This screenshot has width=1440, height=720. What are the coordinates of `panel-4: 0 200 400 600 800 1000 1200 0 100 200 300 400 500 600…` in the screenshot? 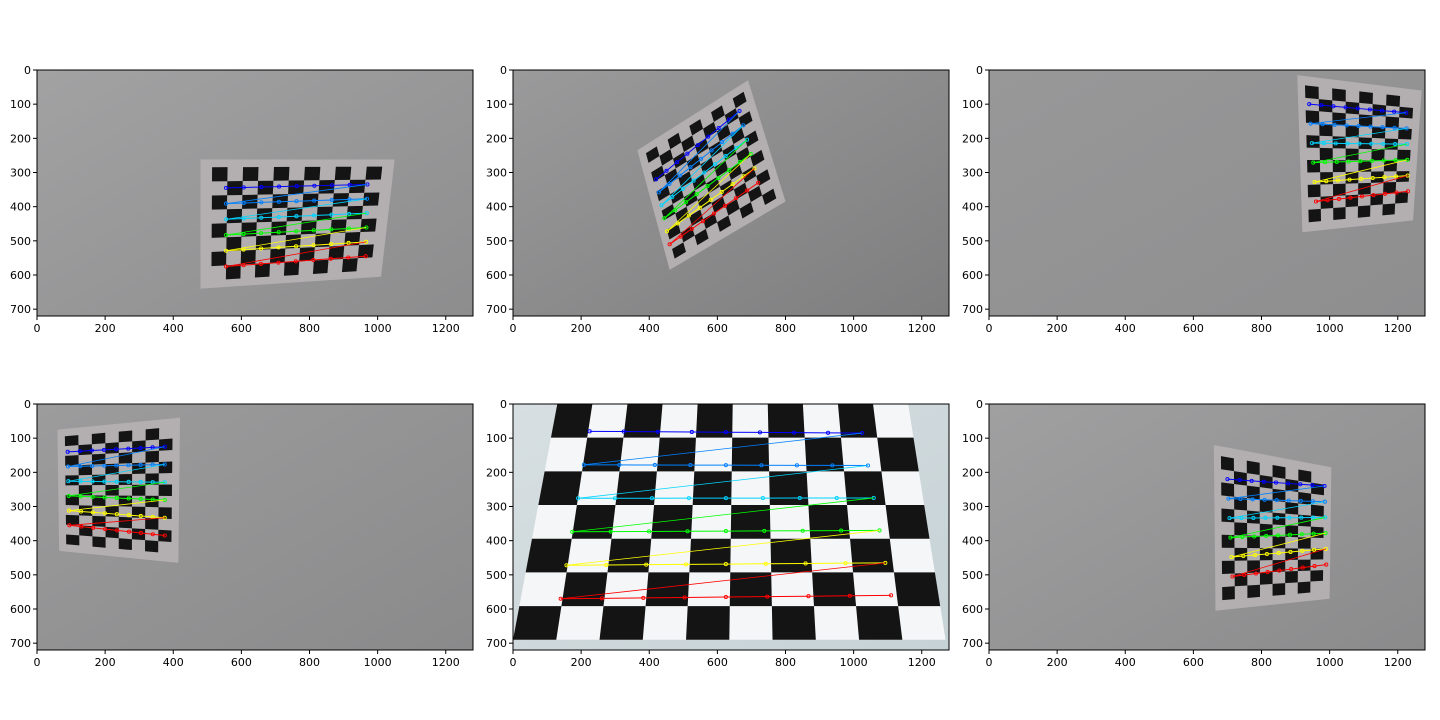 It's located at (242, 533).